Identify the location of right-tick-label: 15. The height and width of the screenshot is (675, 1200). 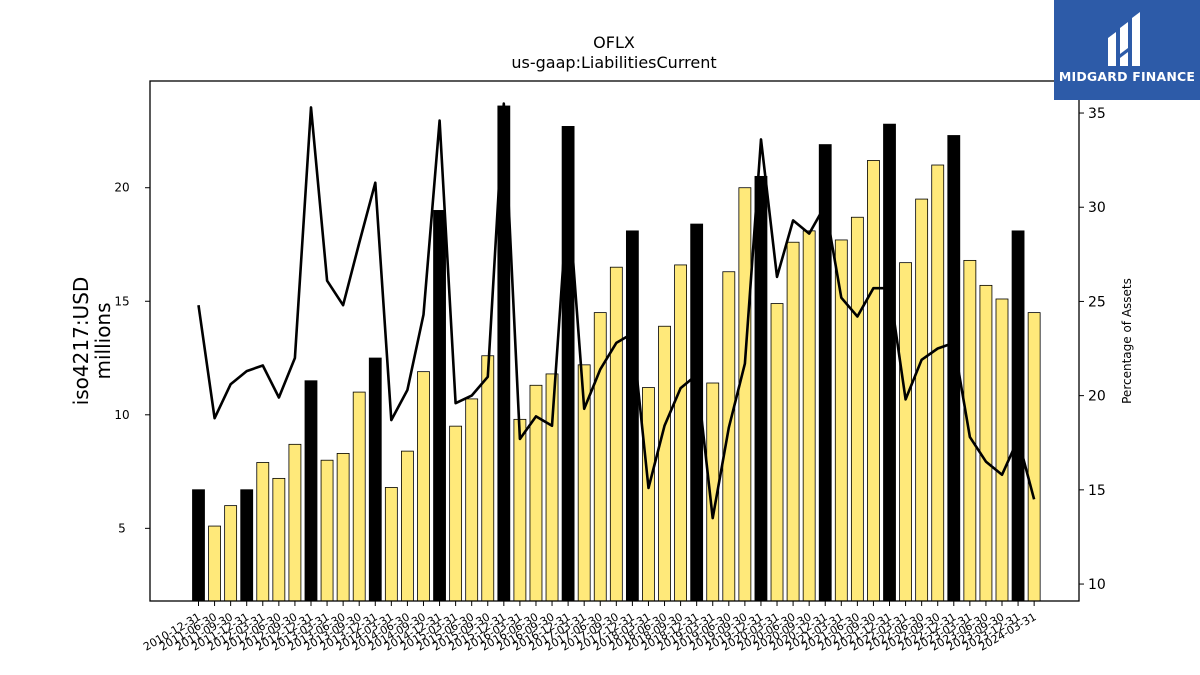
(1097, 491).